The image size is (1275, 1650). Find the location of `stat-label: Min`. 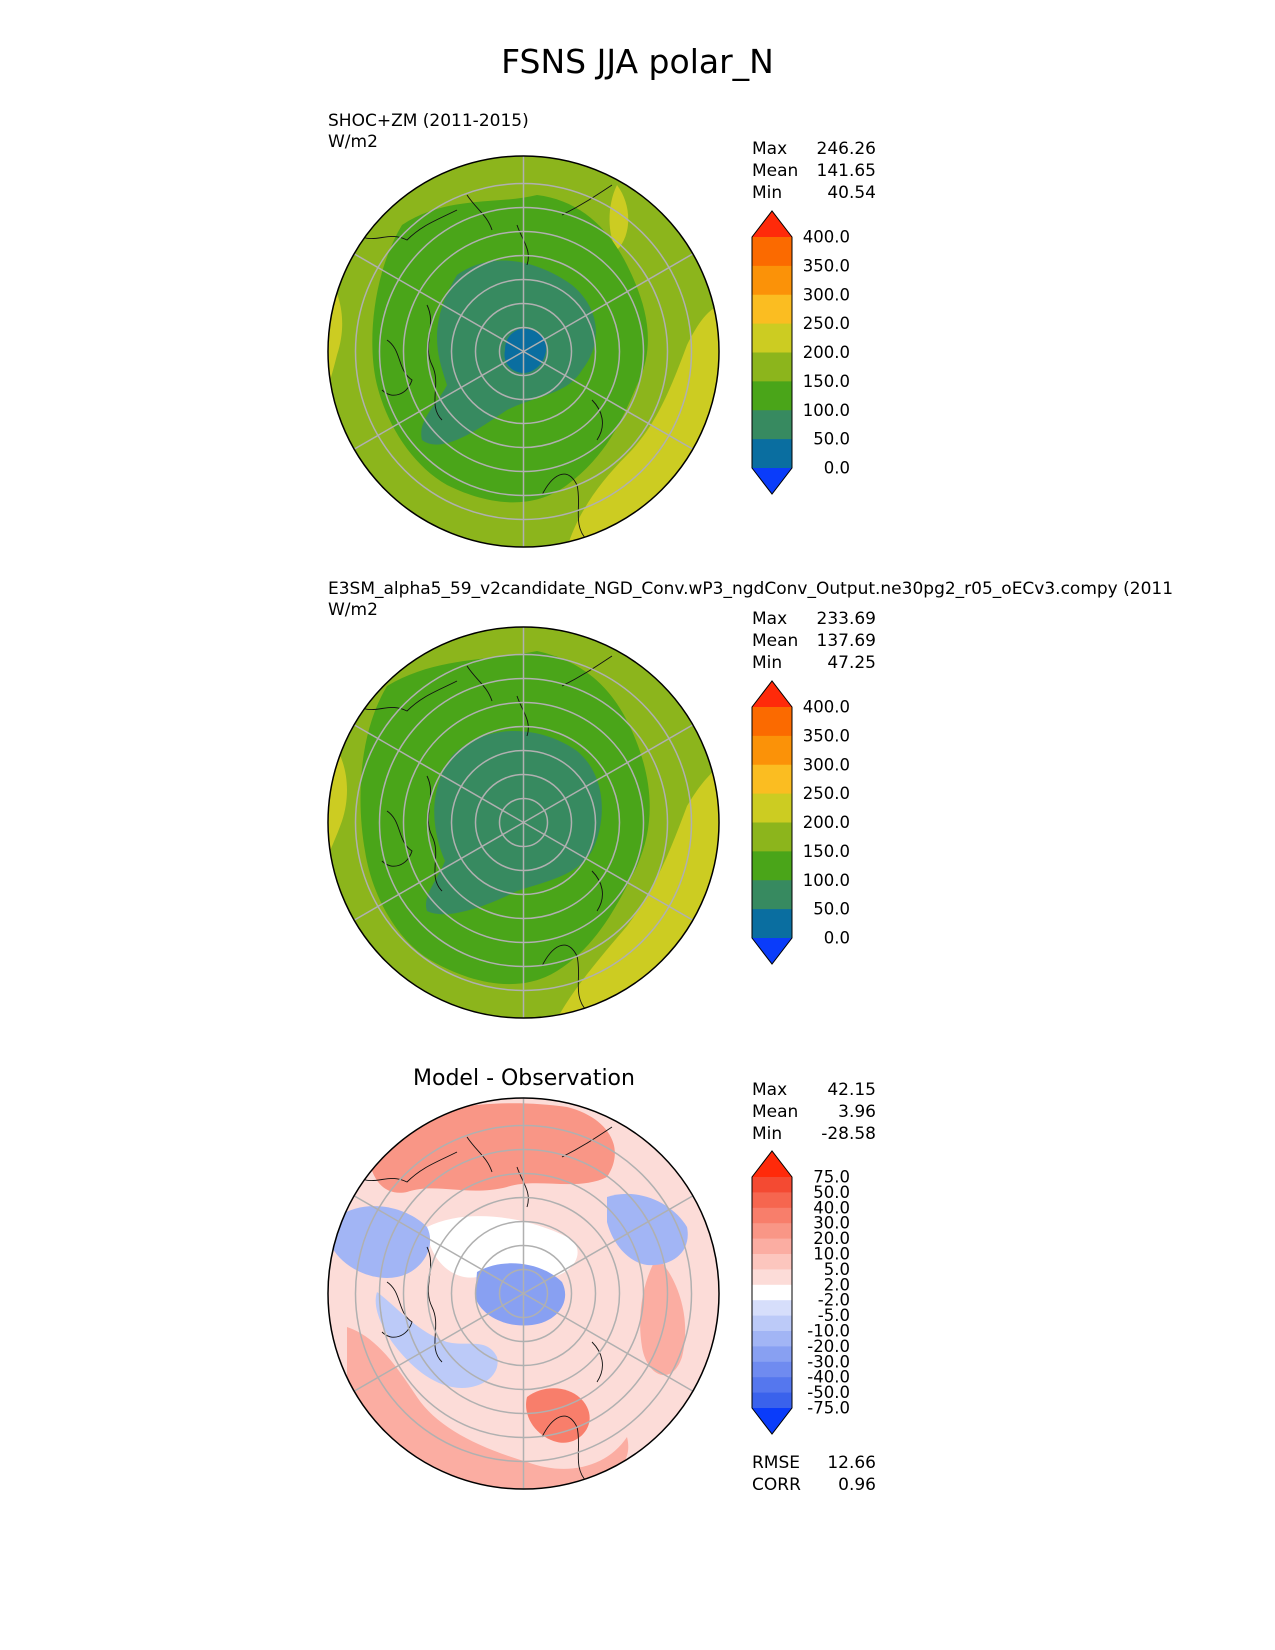

stat-label: Min is located at coordinates (767, 193).